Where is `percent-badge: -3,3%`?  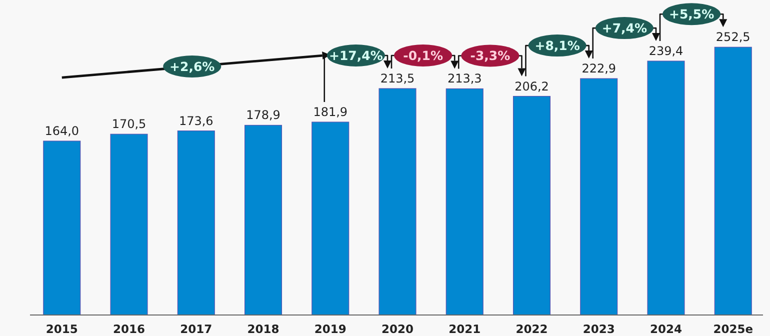 percent-badge: -3,3% is located at coordinates (490, 55).